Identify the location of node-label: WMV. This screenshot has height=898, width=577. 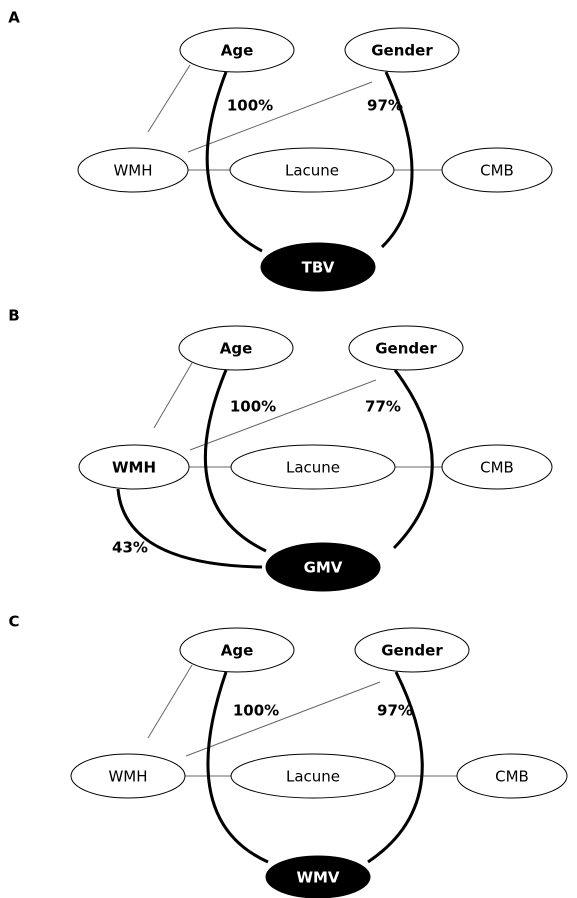
(317, 878).